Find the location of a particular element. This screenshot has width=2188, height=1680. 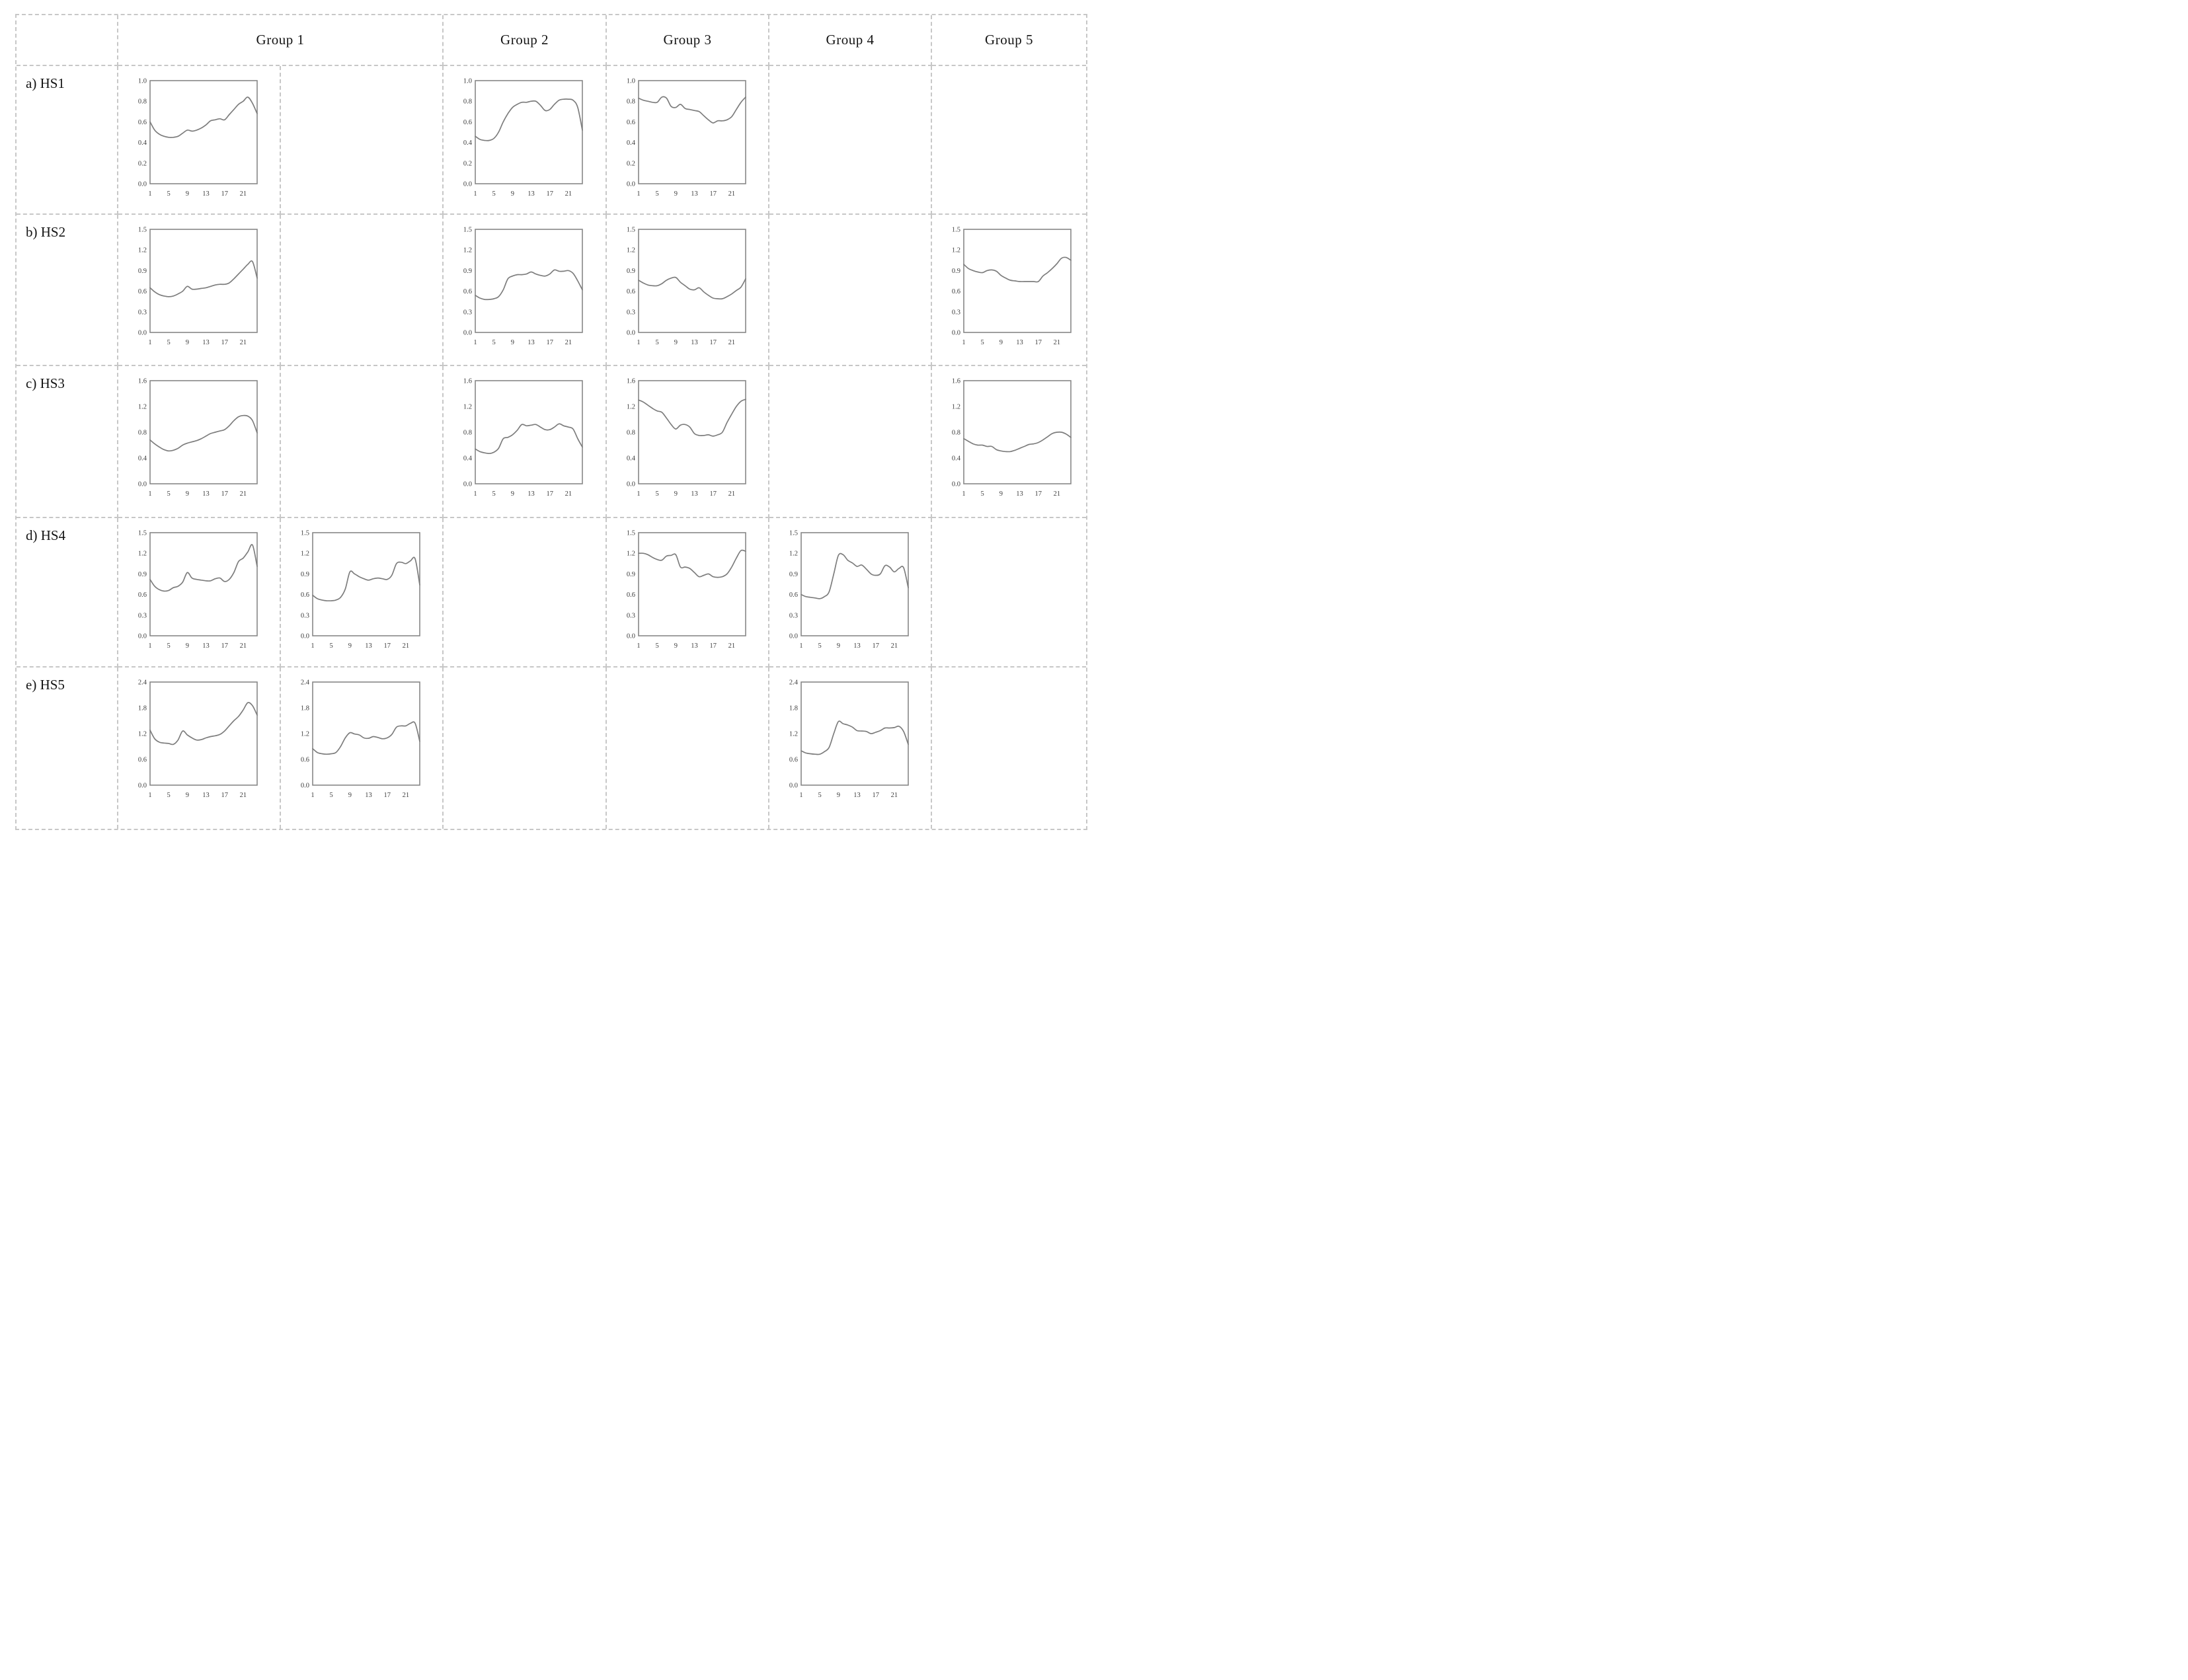

chart-hs1-group2: 0.0 0.2 0.4 0.6 0.8 1.0 1 5 9 13 17 21 is located at coordinates (523, 141).